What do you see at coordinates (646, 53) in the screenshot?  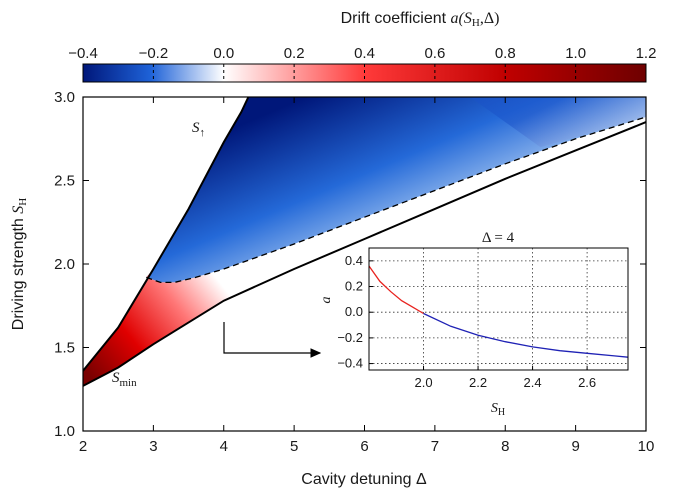 I see `colorbar-tick-label: 1.2` at bounding box center [646, 53].